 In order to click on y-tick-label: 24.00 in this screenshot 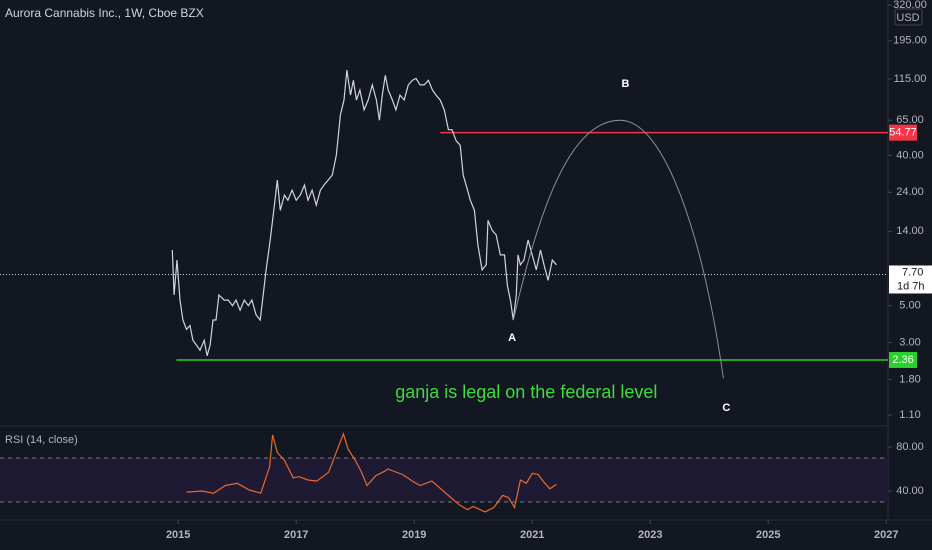, I will do `click(910, 192)`.